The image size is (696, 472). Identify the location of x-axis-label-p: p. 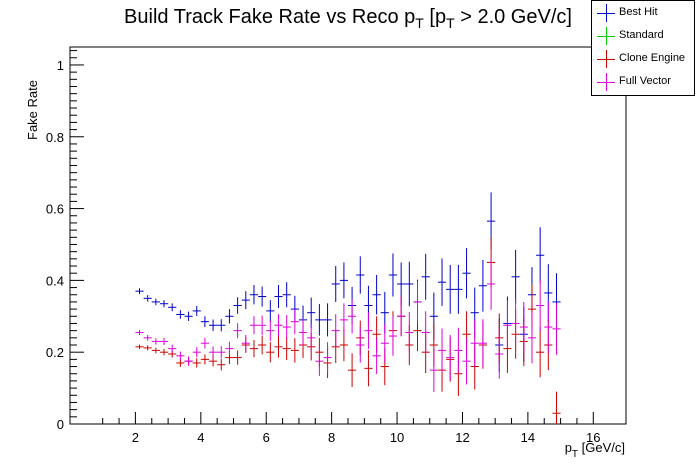
(568, 447).